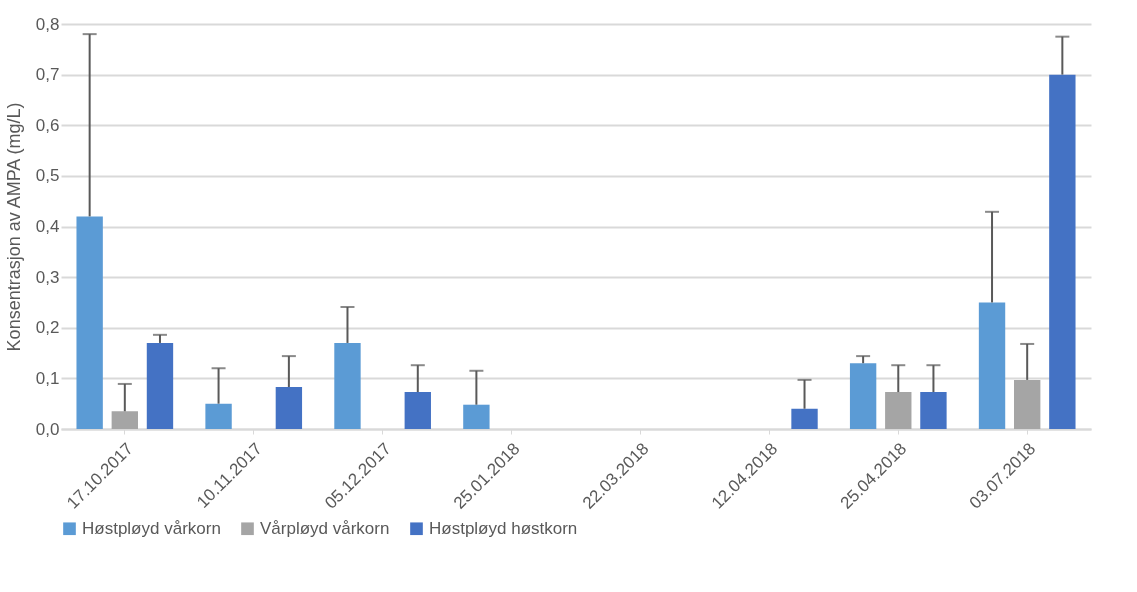 This screenshot has width=1137, height=592. I want to click on legend-label: Høstpløyd høstkorn, so click(503, 528).